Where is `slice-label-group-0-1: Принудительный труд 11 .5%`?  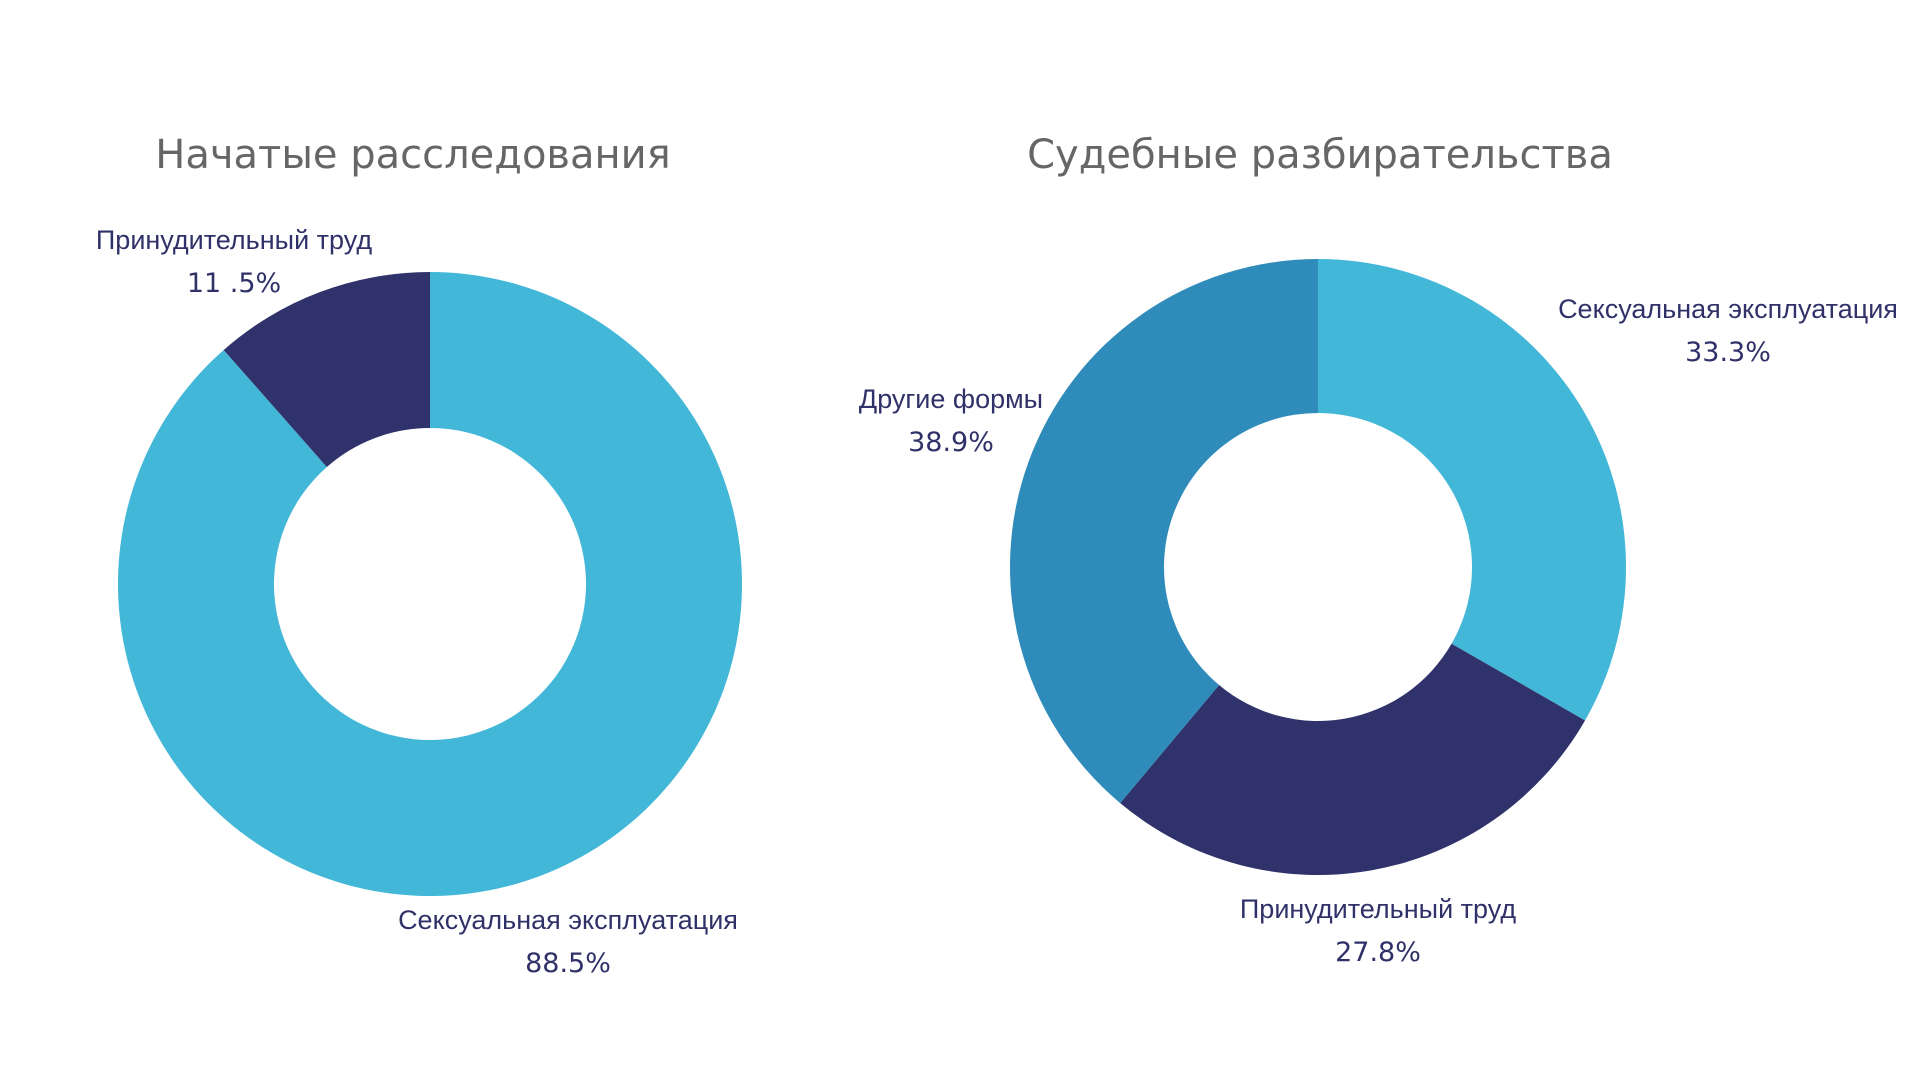
slice-label-group-0-1: Принудительный труд 11 .5% is located at coordinates (234, 262).